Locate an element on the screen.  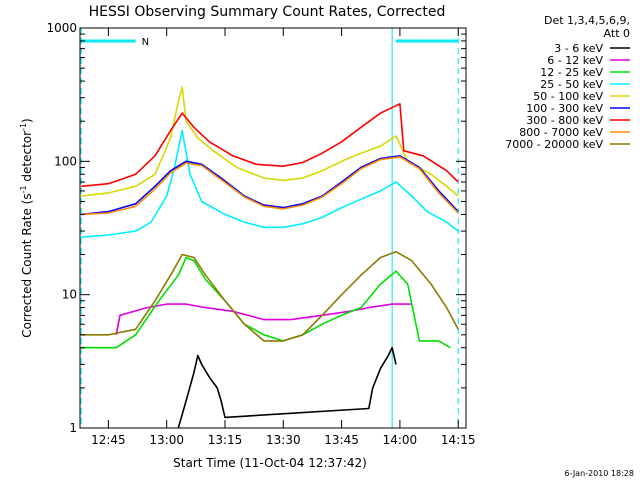
x-tick-label-5: 14:00 is located at coordinates (400, 440).